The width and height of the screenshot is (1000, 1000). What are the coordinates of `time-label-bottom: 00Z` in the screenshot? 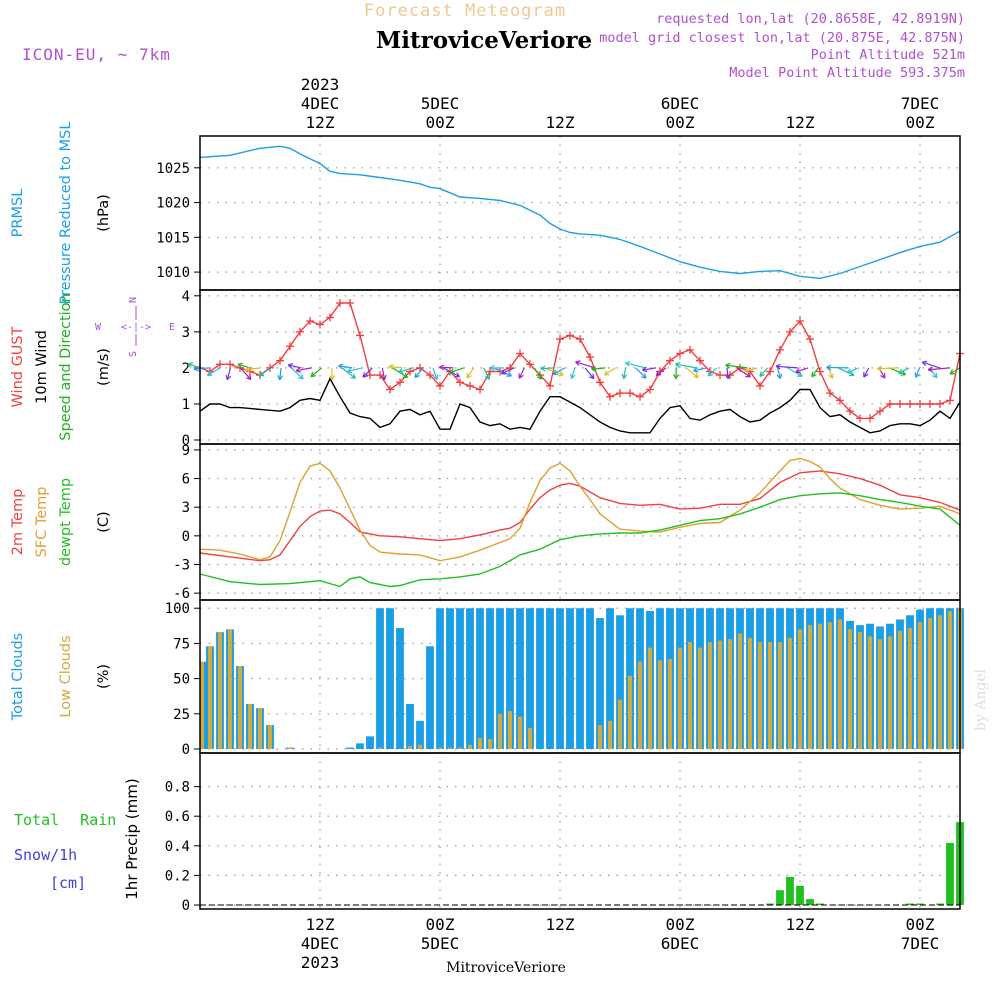 It's located at (440, 924).